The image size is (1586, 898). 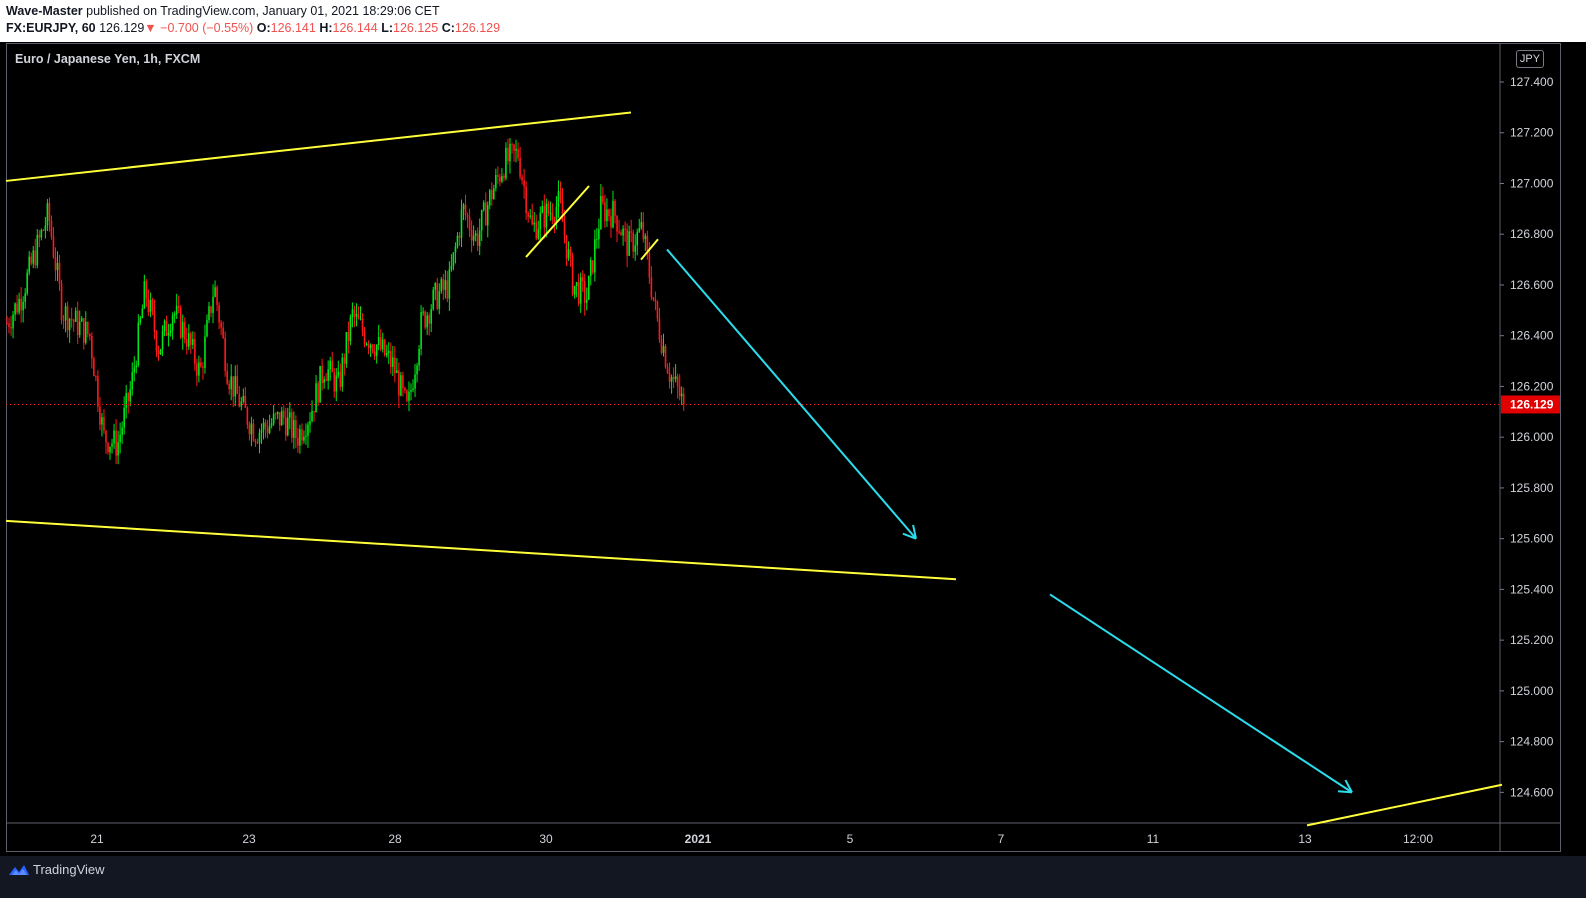 What do you see at coordinates (387, 28) in the screenshot?
I see `low-label: L:` at bounding box center [387, 28].